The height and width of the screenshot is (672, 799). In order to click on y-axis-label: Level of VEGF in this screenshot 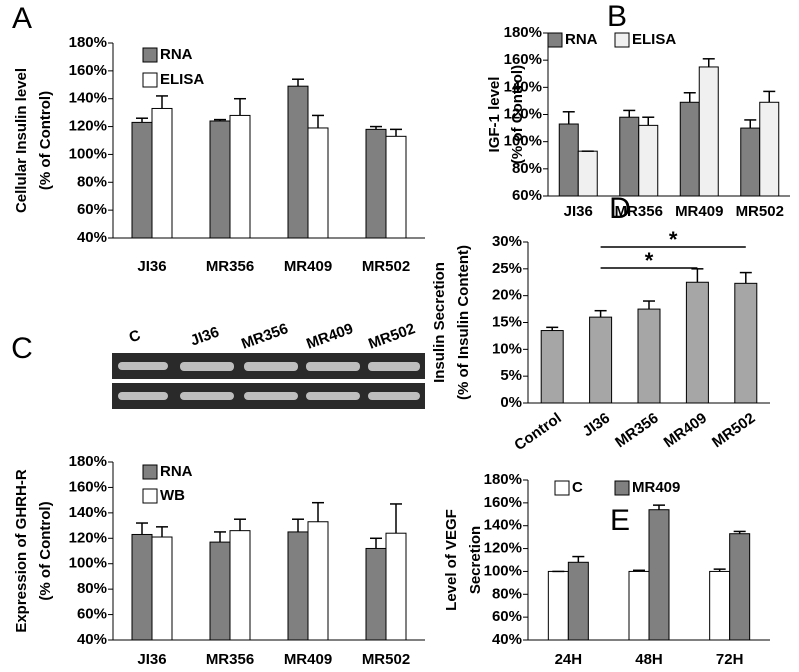, I will do `click(451, 560)`.